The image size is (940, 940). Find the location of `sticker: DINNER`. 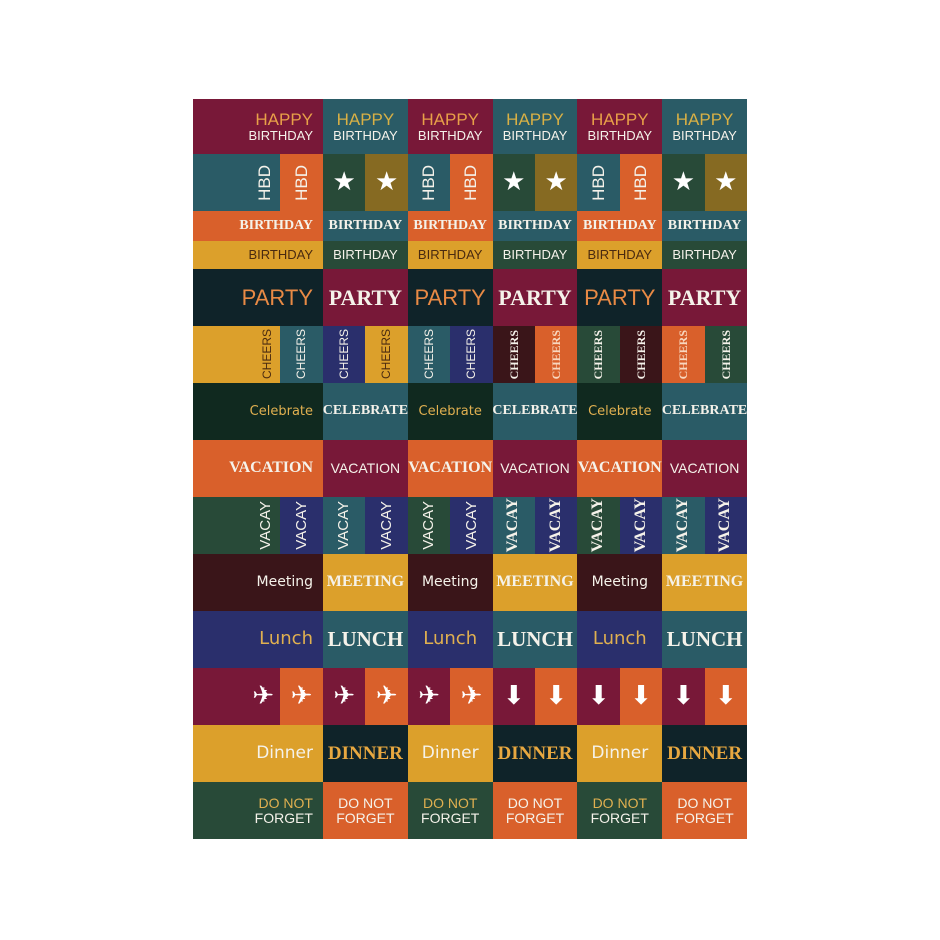

sticker: DINNER is located at coordinates (365, 753).